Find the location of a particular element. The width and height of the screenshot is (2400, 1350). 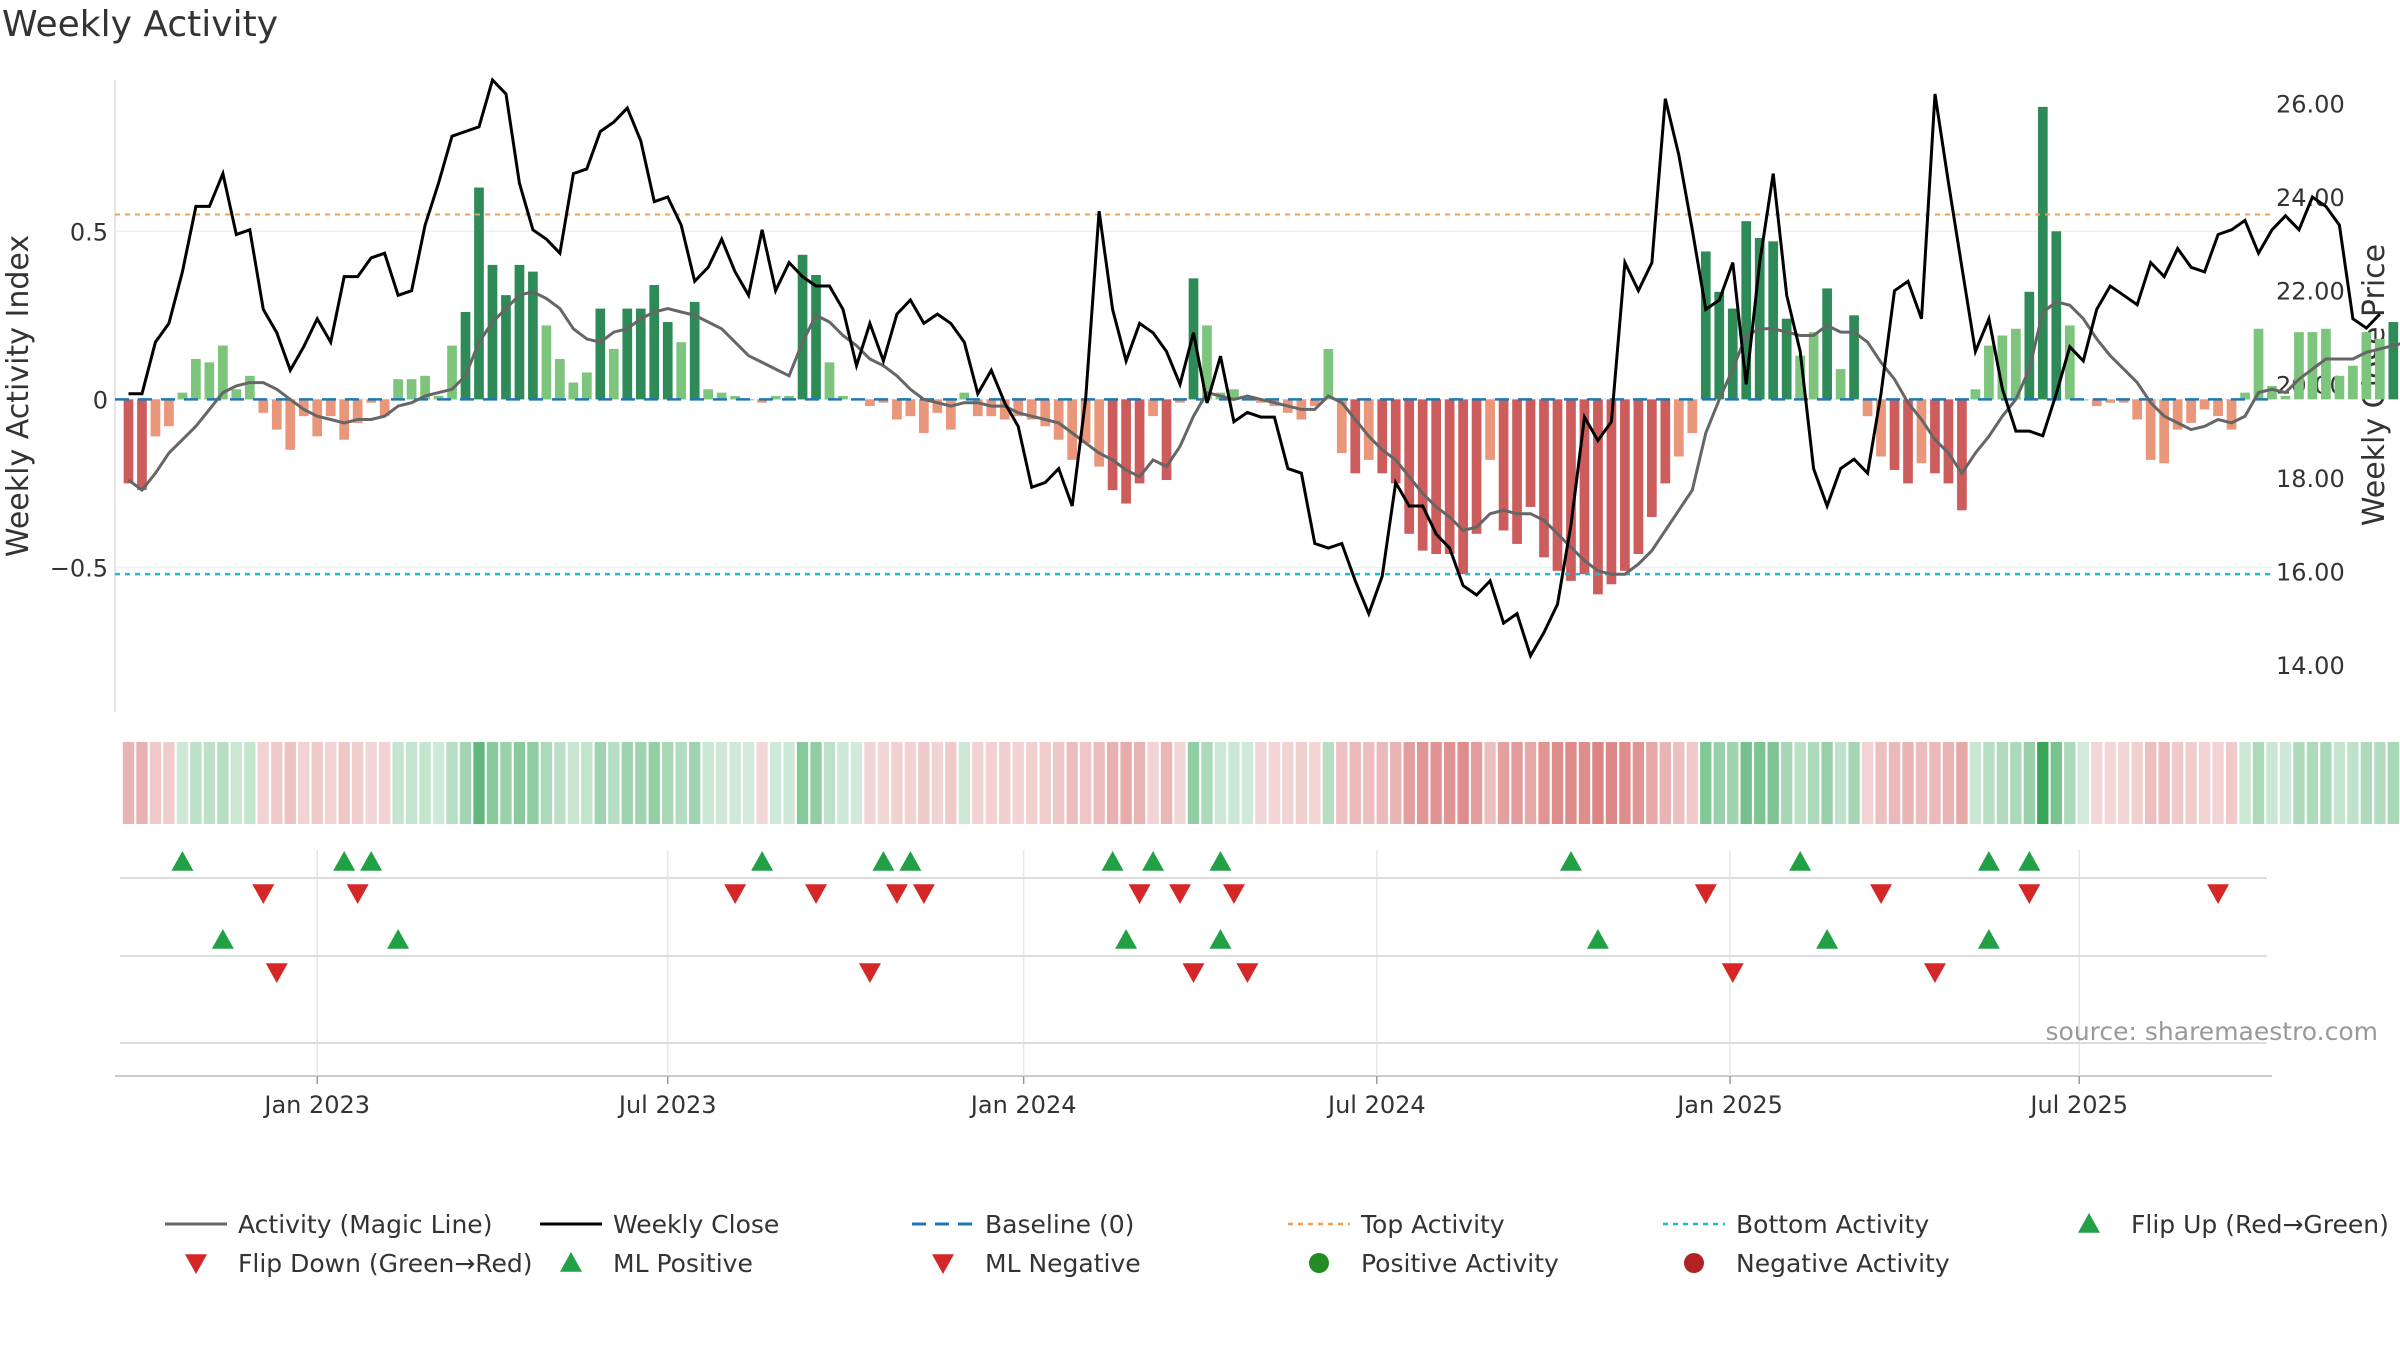

legend-label: Flip Up (Red→Green) is located at coordinates (2260, 1224).